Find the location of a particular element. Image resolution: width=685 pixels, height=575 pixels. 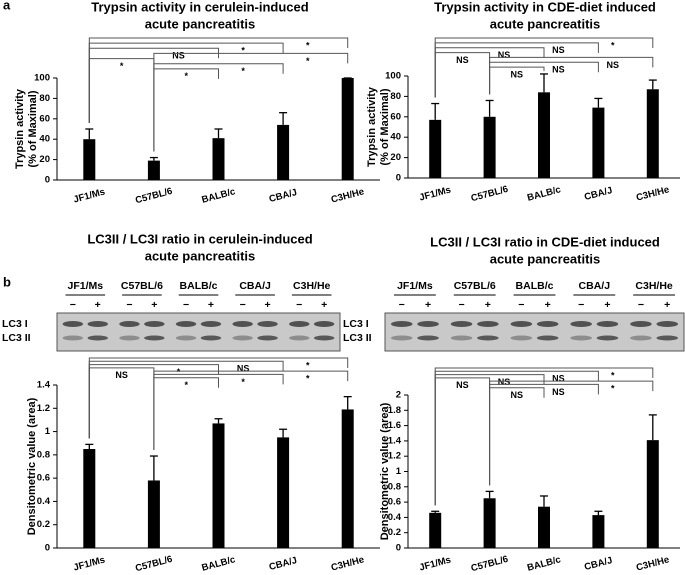

y-tick-label: 40 is located at coordinates (44, 139).